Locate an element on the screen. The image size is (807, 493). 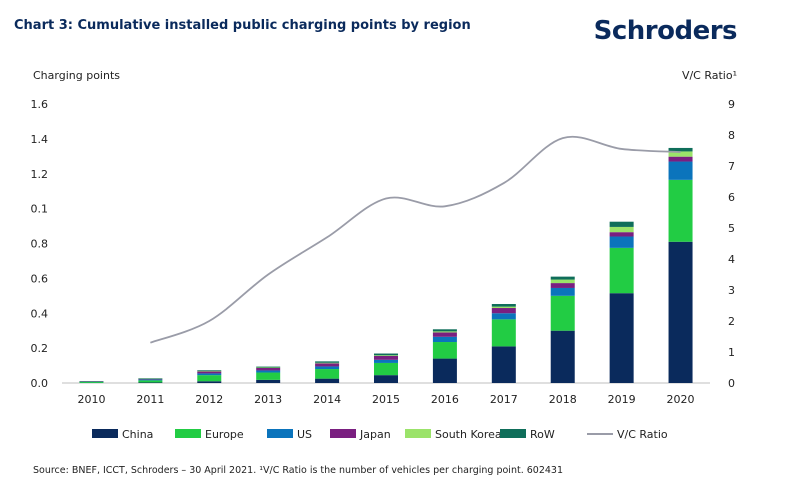
y-axis-right-label: V/C Ratio¹ is located at coordinates (709, 75).